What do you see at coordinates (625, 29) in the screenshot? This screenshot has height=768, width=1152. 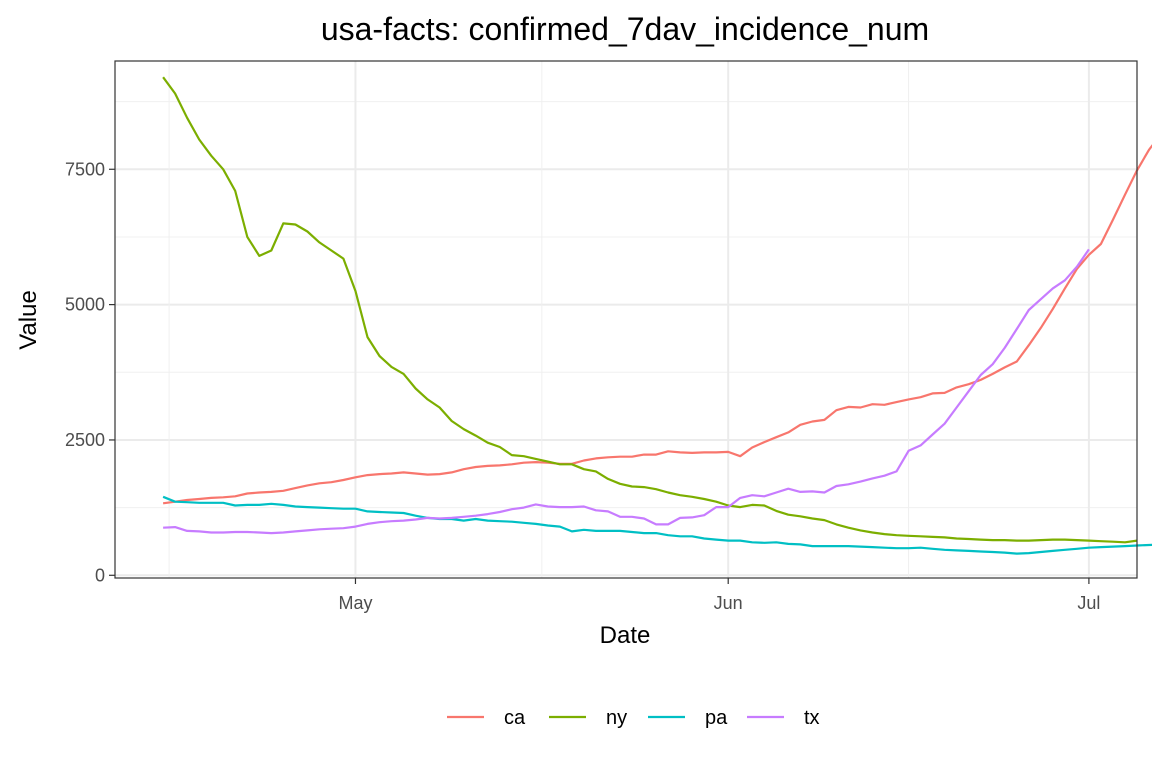 I see `chart-title: usa-facts: confirmed_7dav_incidence_num` at bounding box center [625, 29].